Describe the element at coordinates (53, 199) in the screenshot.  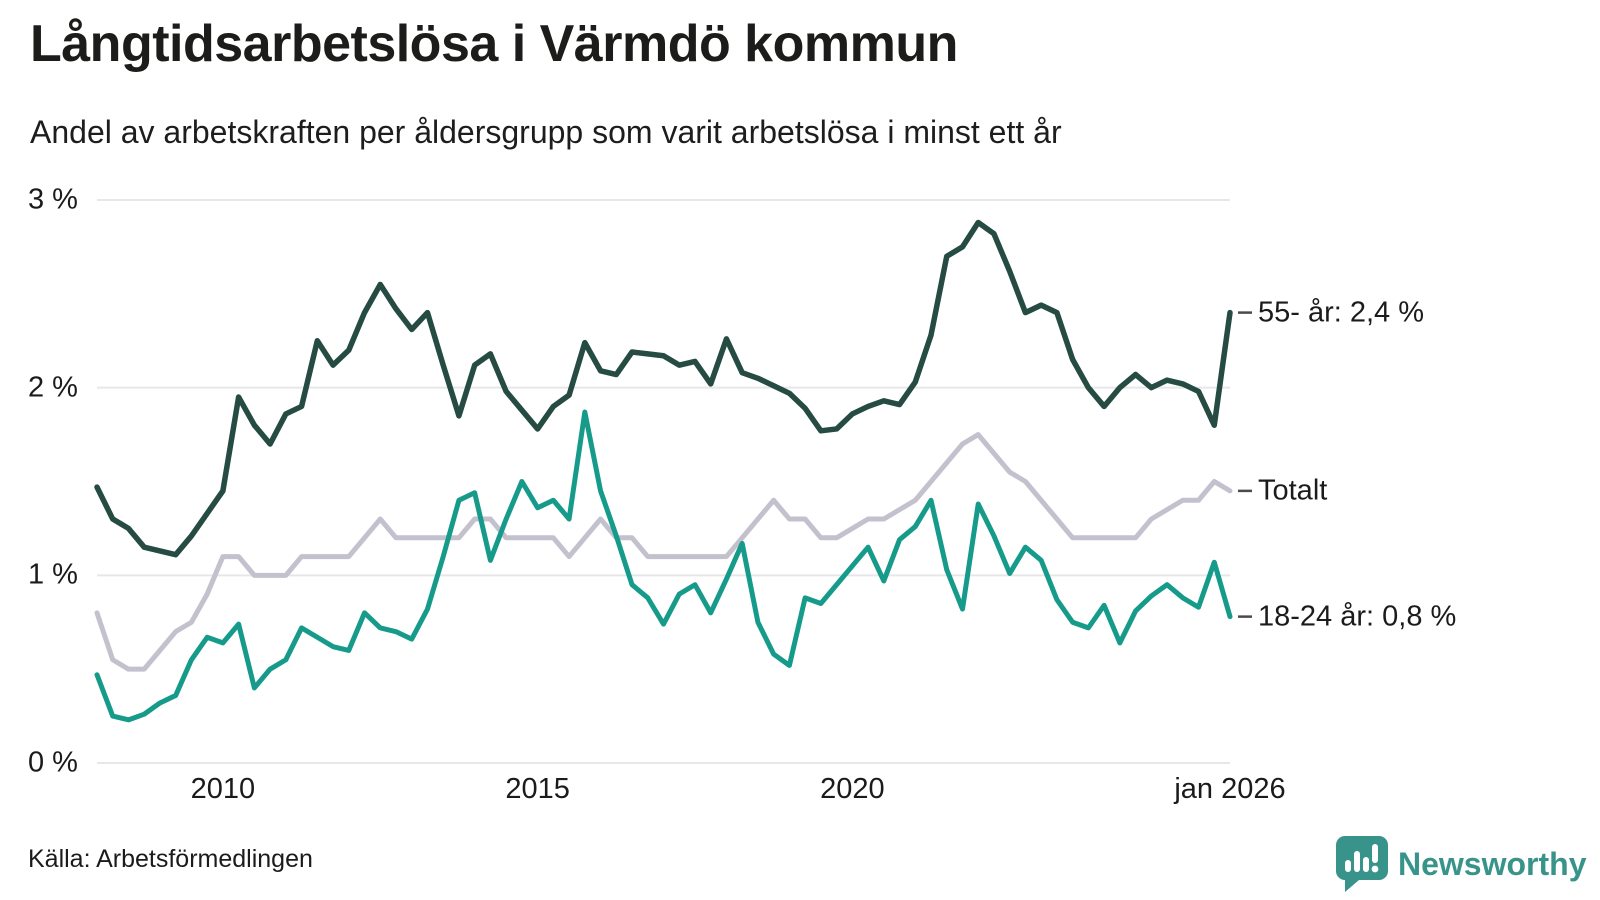
I see `y-tick-label: 3 %` at that location.